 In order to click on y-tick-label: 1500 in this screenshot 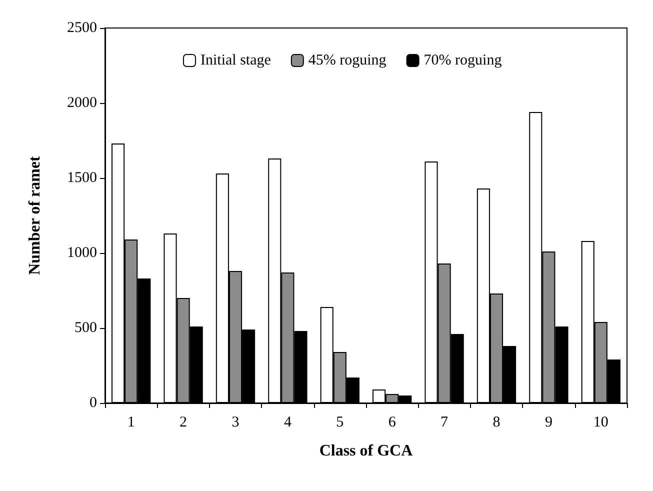, I will do `click(82, 178)`.